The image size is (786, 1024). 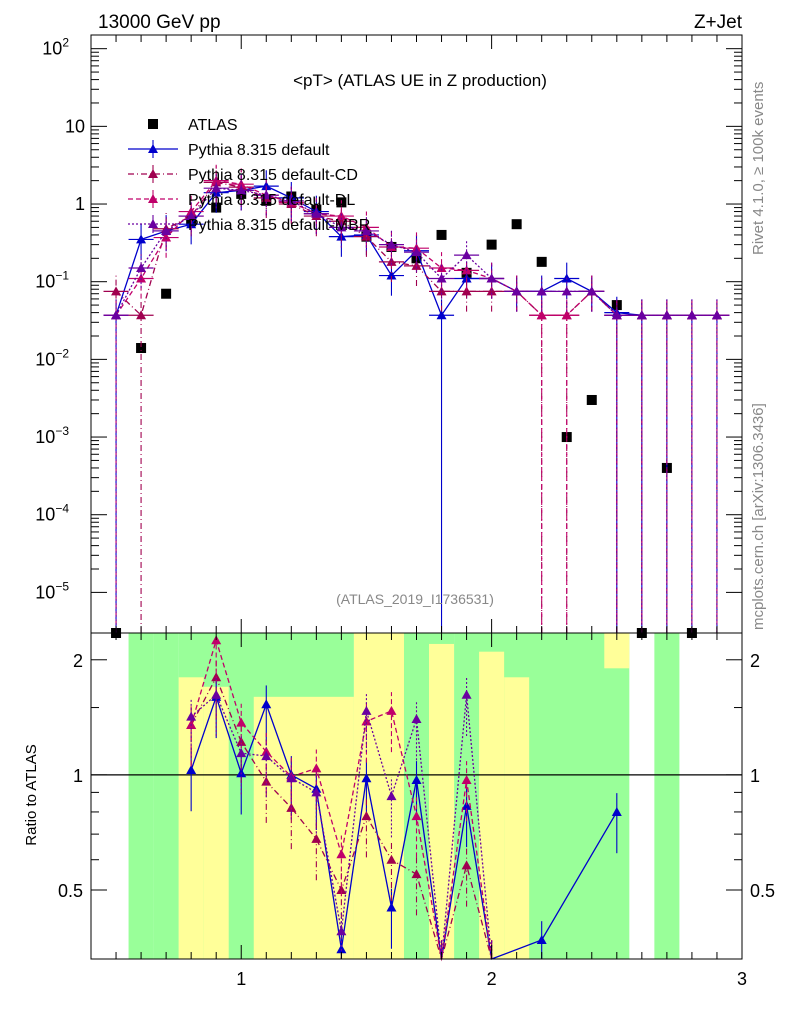 I want to click on ratio-y-tick-label-right: 0.5, so click(x=762, y=891).